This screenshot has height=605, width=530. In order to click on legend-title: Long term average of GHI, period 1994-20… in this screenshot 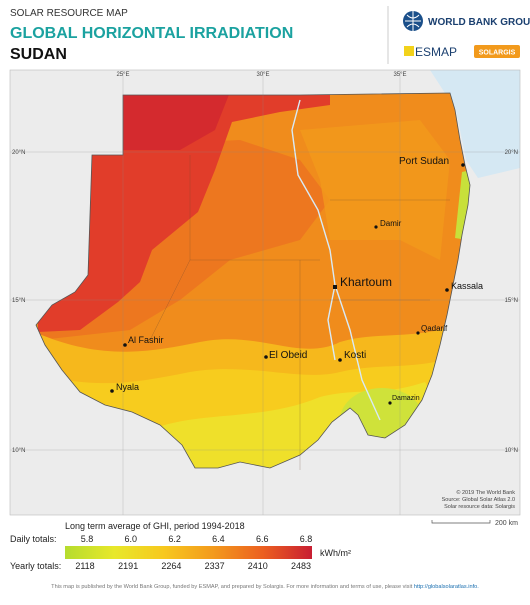, I will do `click(155, 526)`.